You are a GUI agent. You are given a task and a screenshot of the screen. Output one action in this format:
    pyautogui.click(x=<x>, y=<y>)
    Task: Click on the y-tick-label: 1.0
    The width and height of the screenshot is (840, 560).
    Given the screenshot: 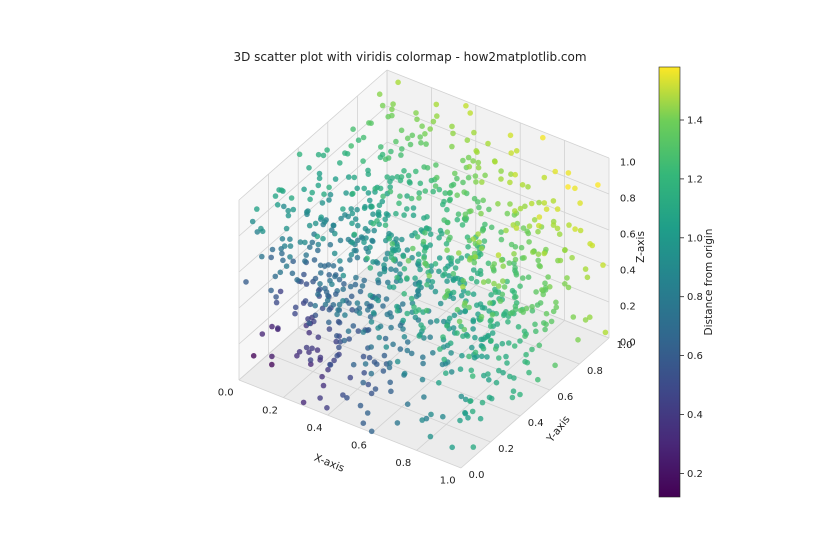 What is the action you would take?
    pyautogui.click(x=625, y=345)
    